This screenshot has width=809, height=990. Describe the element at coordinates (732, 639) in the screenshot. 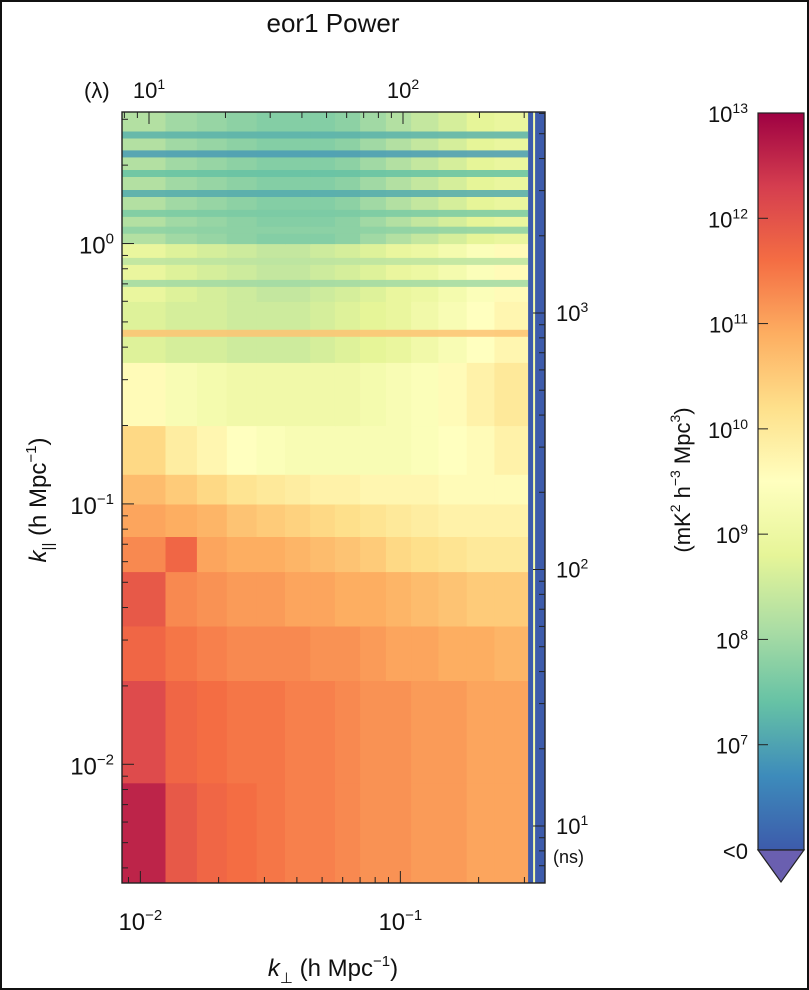

I see `colorbar-tick-label: 10⁸` at that location.